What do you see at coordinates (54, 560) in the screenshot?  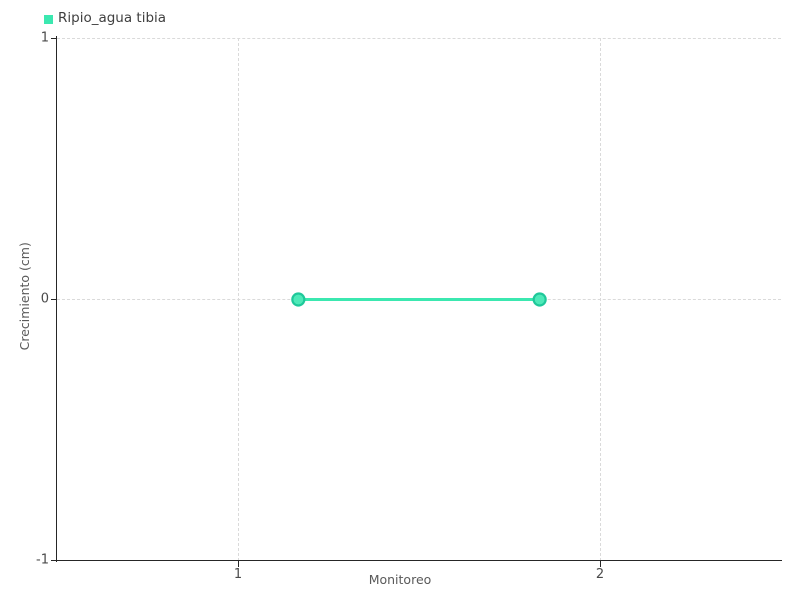 I see `y-tick-mark-neg1` at bounding box center [54, 560].